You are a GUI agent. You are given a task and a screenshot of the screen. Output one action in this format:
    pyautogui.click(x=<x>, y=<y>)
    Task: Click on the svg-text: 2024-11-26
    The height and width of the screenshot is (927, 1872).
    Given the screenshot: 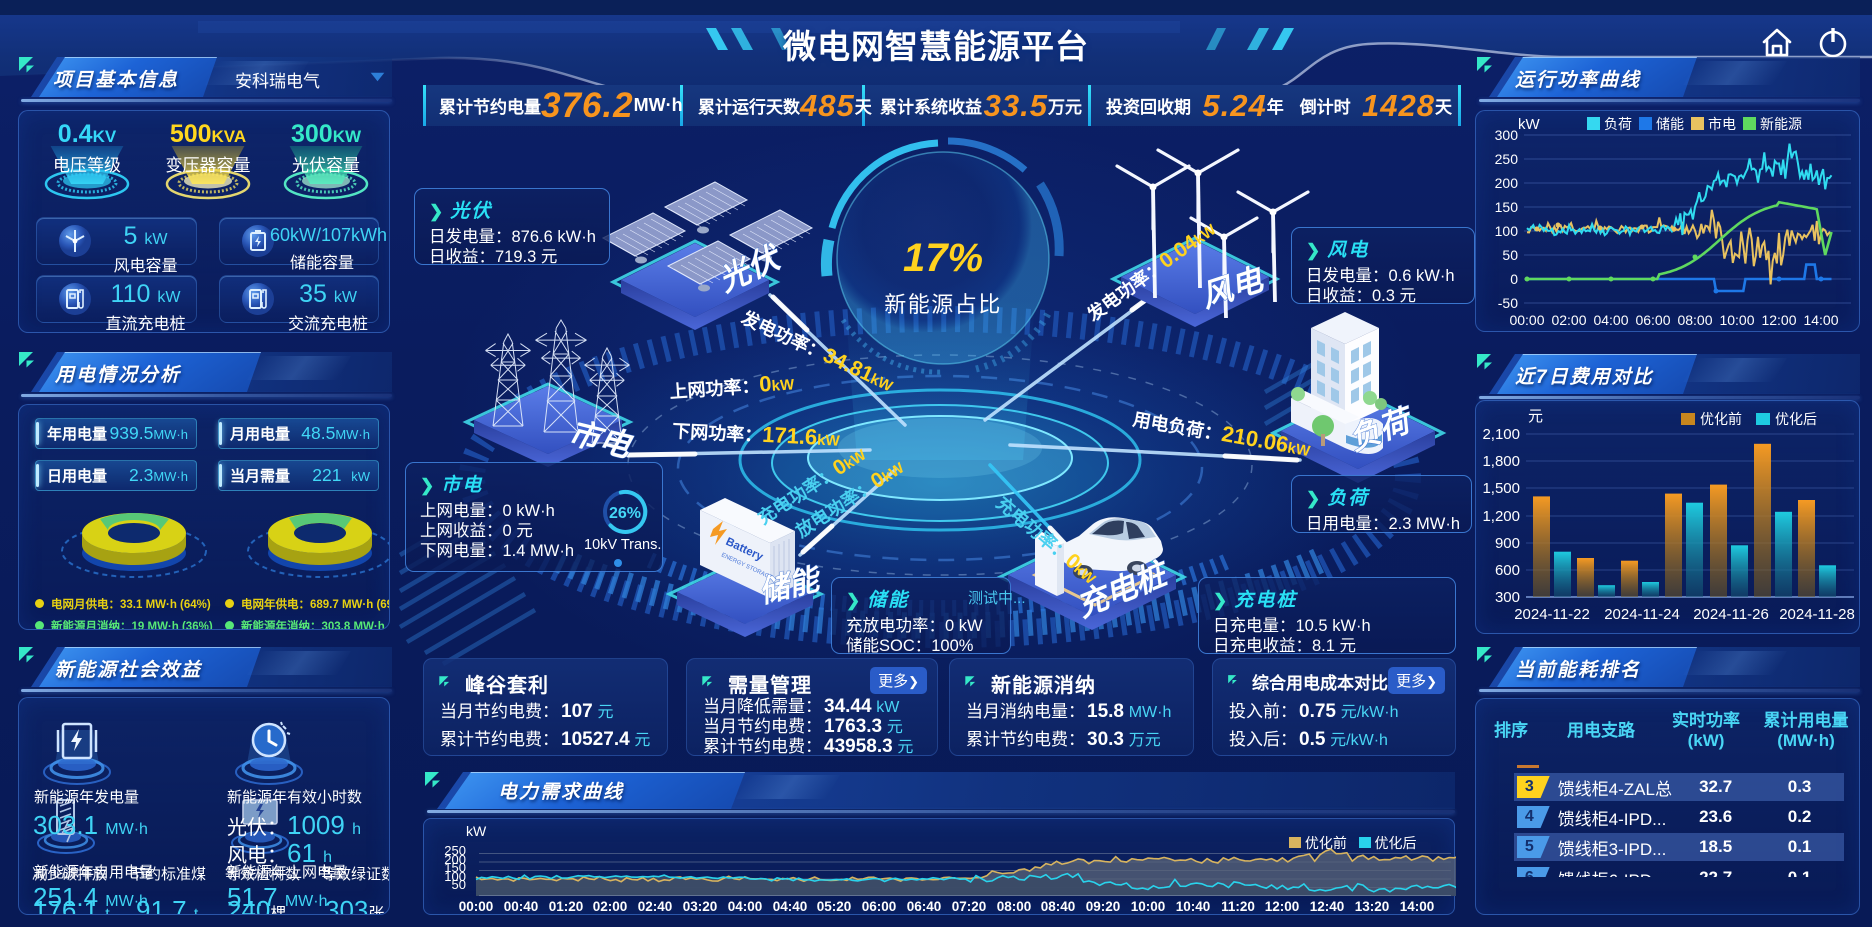 What is the action you would take?
    pyautogui.click(x=1731, y=614)
    